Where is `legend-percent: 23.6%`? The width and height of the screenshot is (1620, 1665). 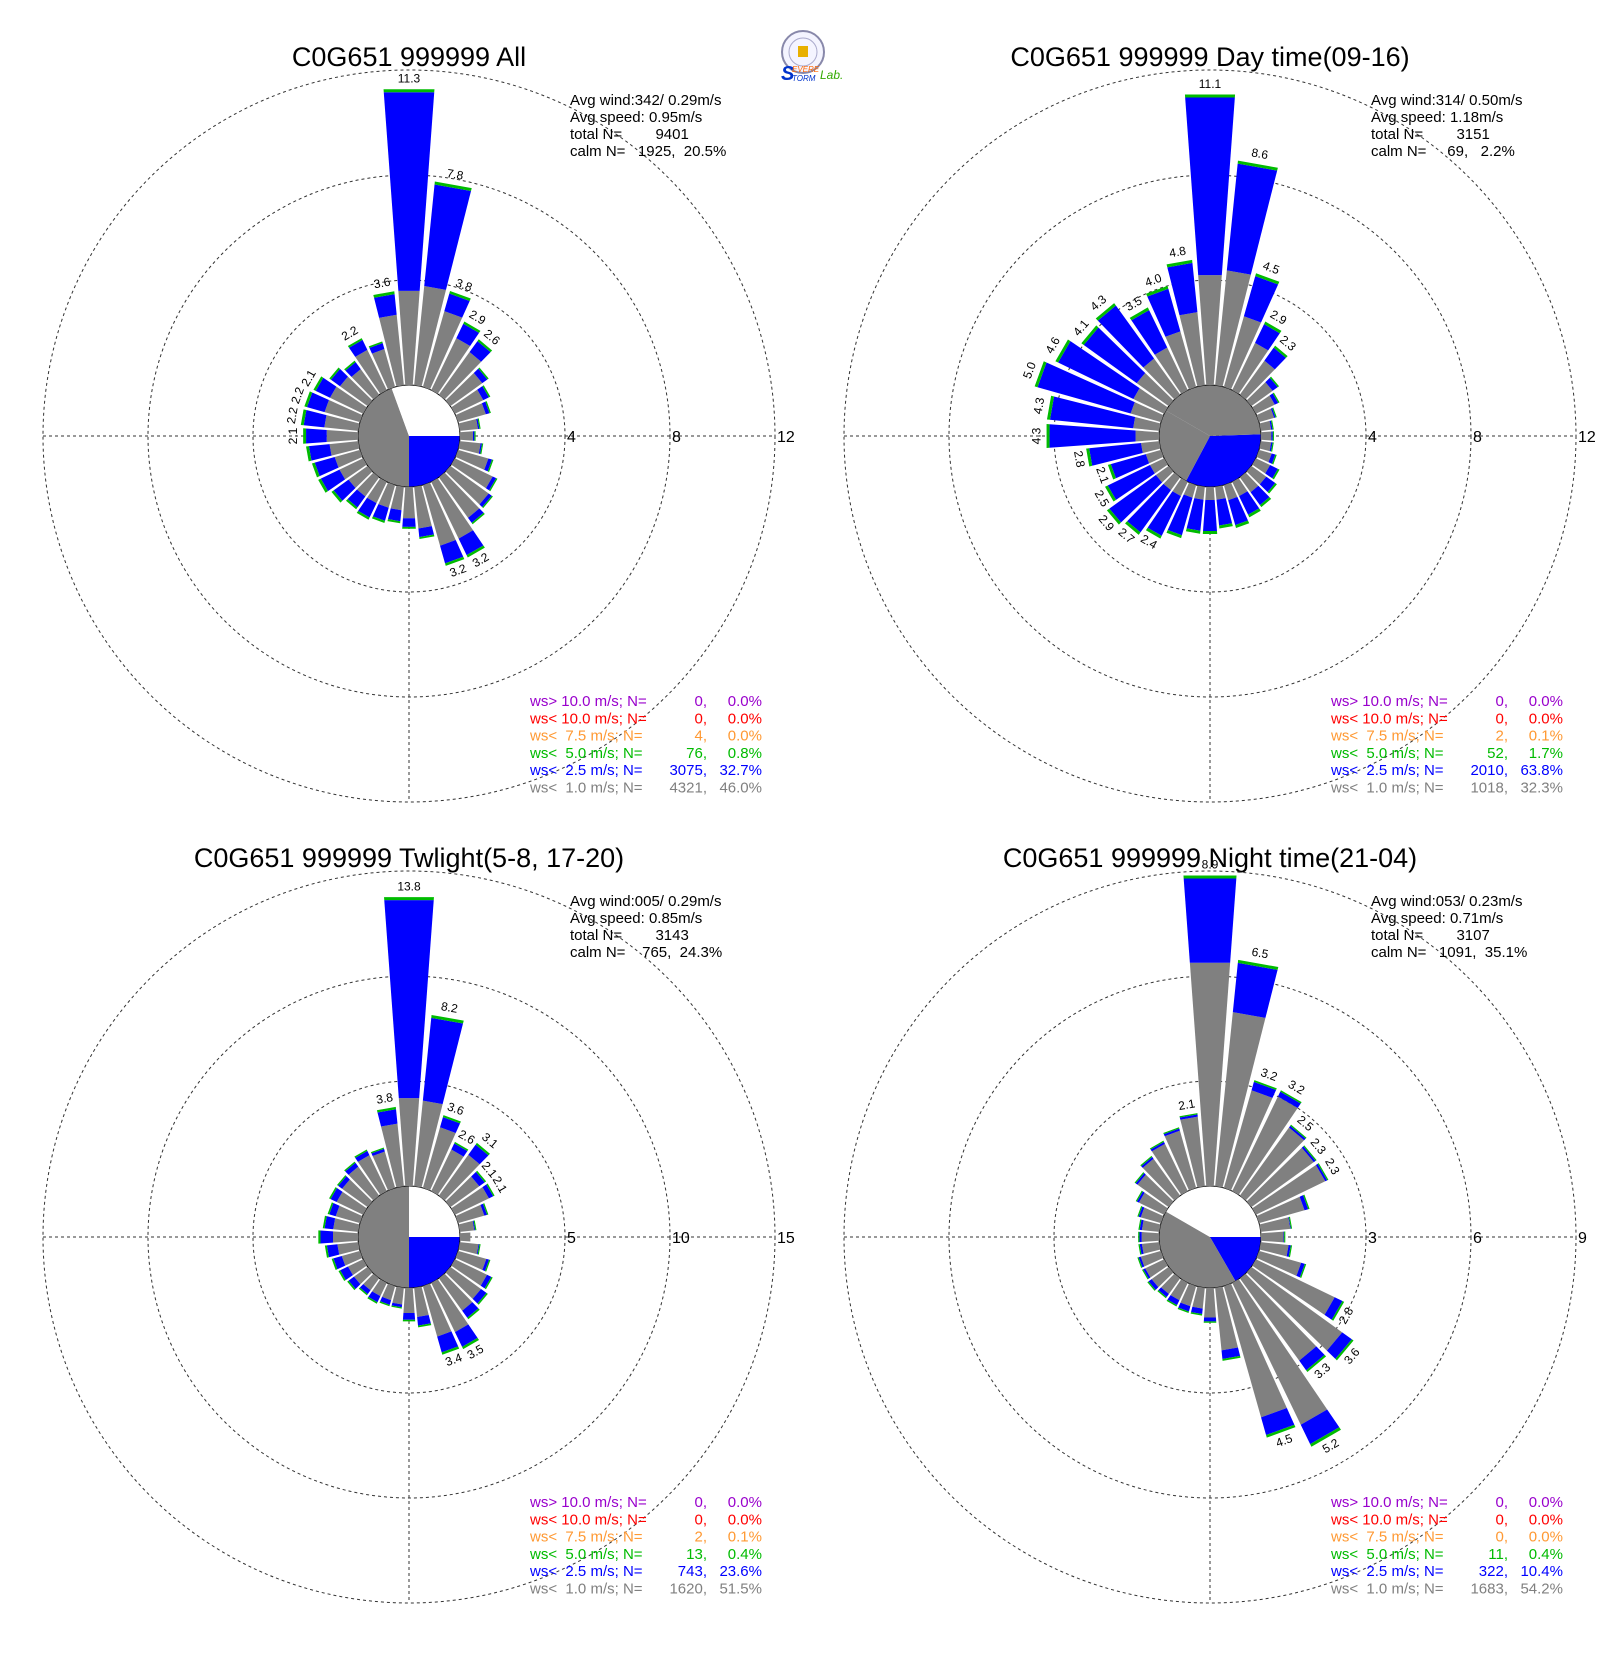 legend-percent: 23.6% is located at coordinates (740, 1571).